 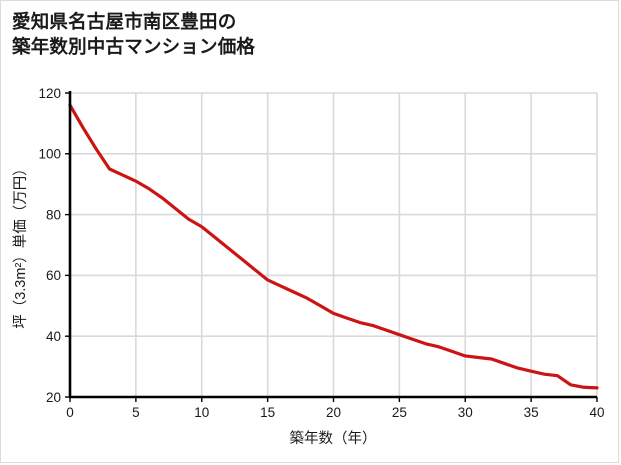 I want to click on x-tick-label: 0, so click(x=70, y=412).